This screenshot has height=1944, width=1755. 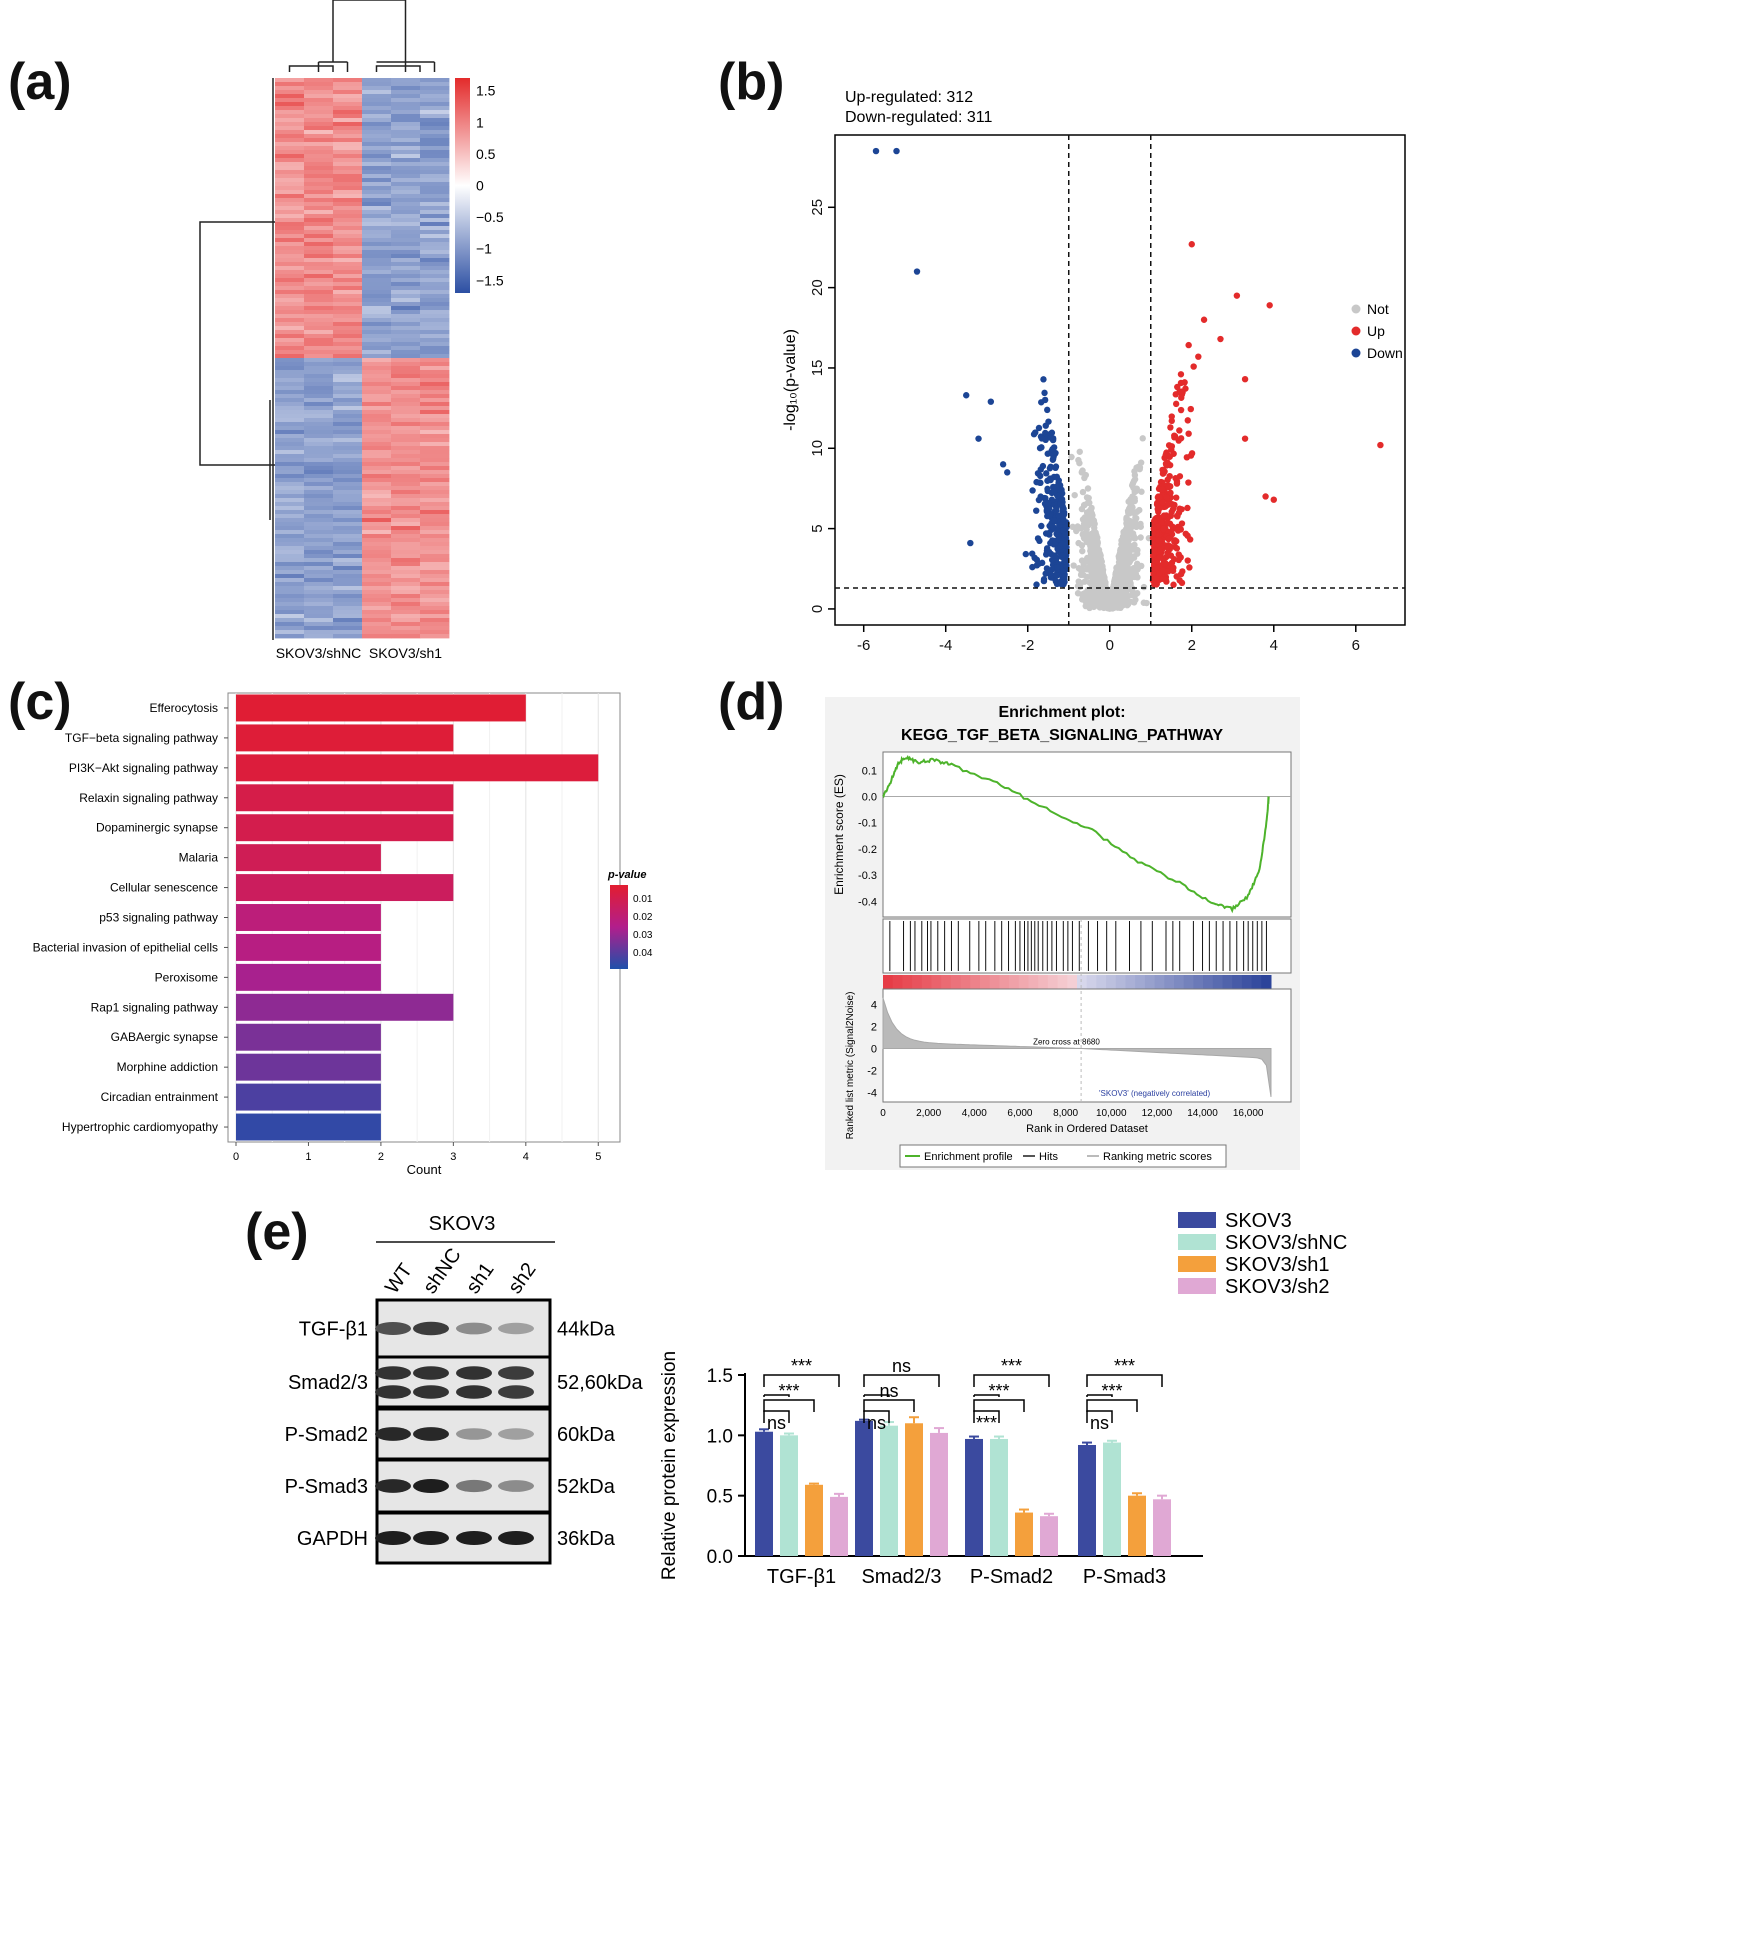 What do you see at coordinates (901, 1577) in the screenshot?
I see `x-category-label: Smad2/3` at bounding box center [901, 1577].